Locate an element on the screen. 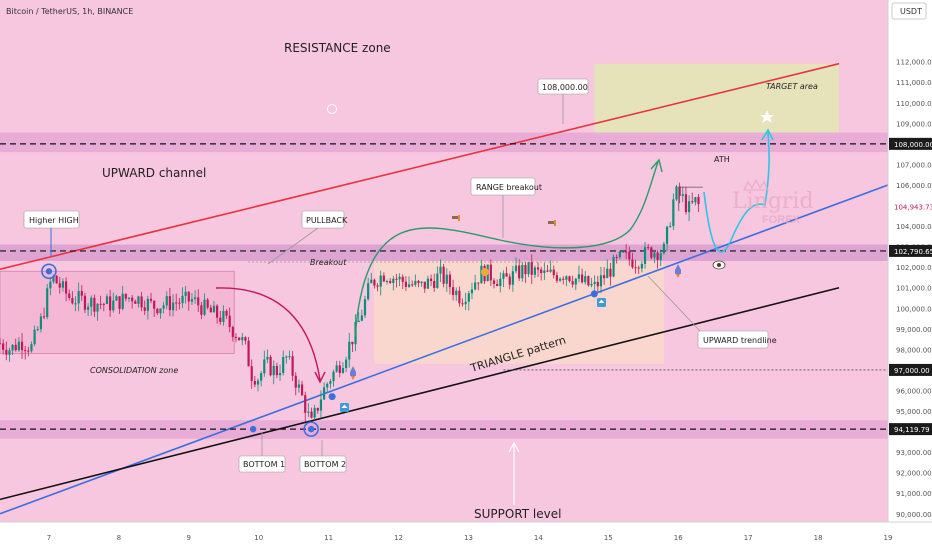 The width and height of the screenshot is (932, 550). time-tick-label: 9 is located at coordinates (189, 538).